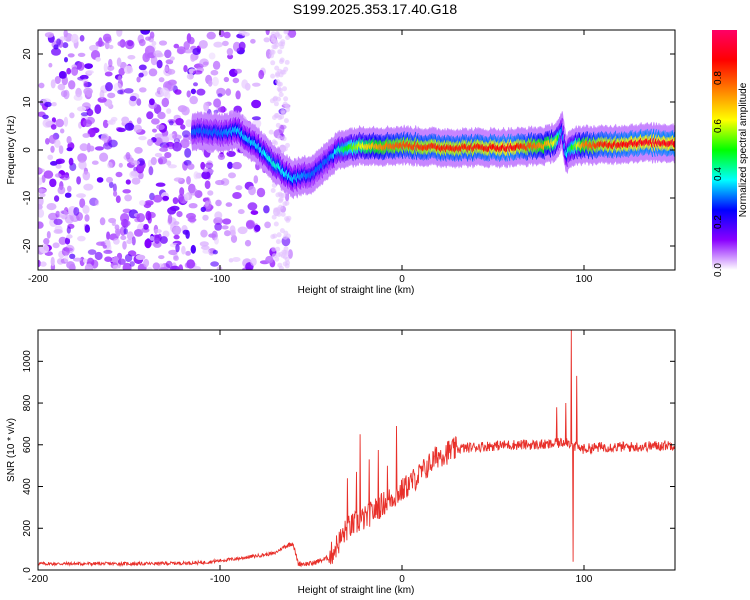 The width and height of the screenshot is (750, 600). I want to click on spectrogram-ridge-cell, so click(673, 144).